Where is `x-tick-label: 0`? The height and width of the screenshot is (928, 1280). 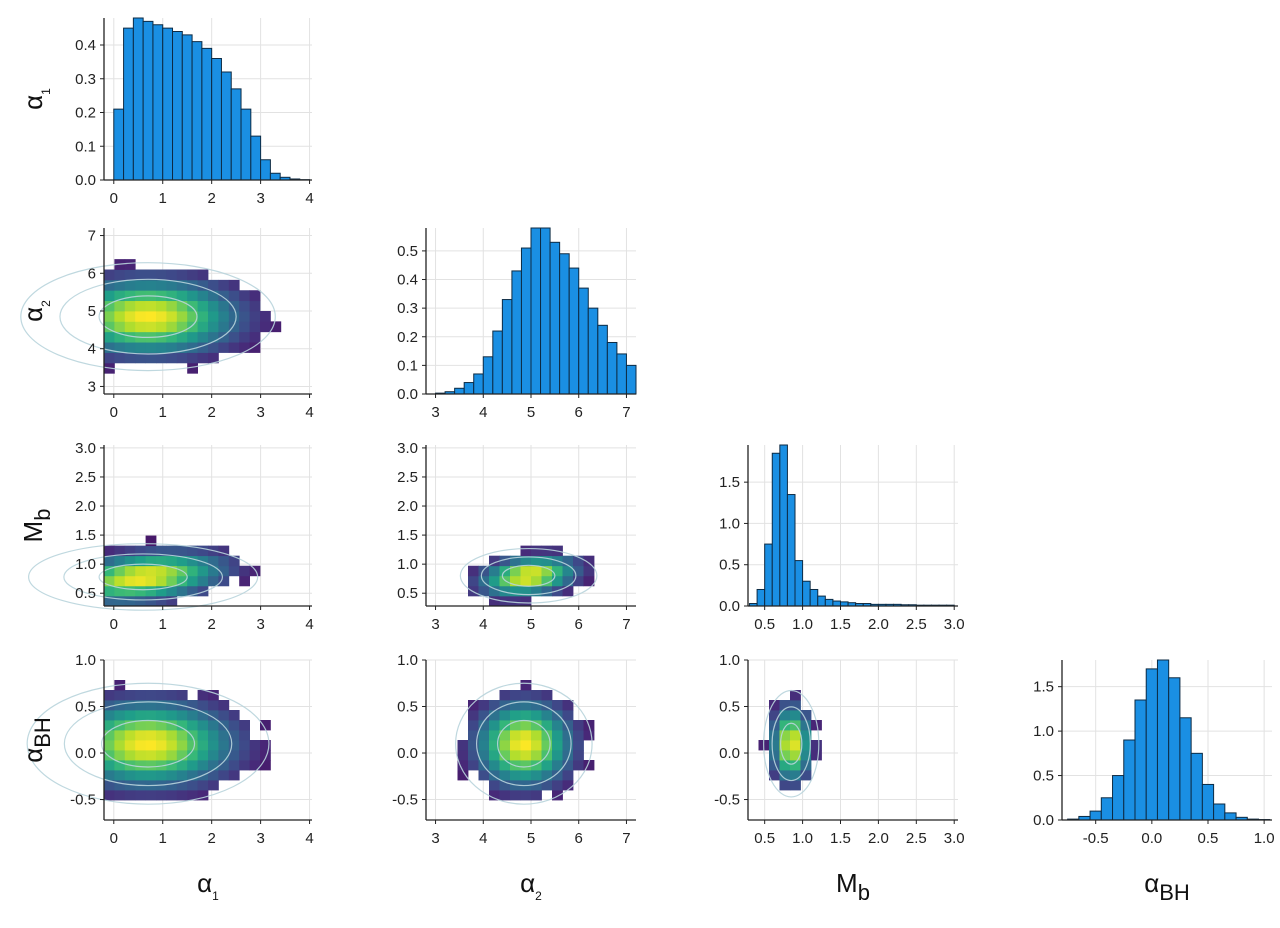
x-tick-label: 0 is located at coordinates (114, 838).